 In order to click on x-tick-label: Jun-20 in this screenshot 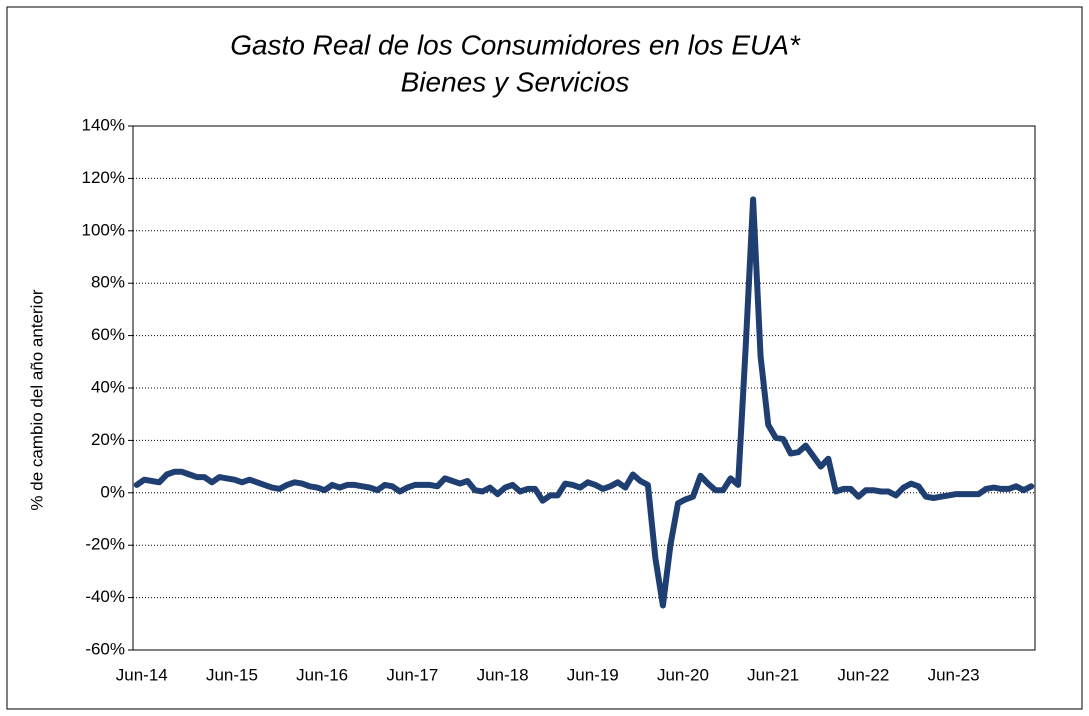, I will do `click(683, 674)`.